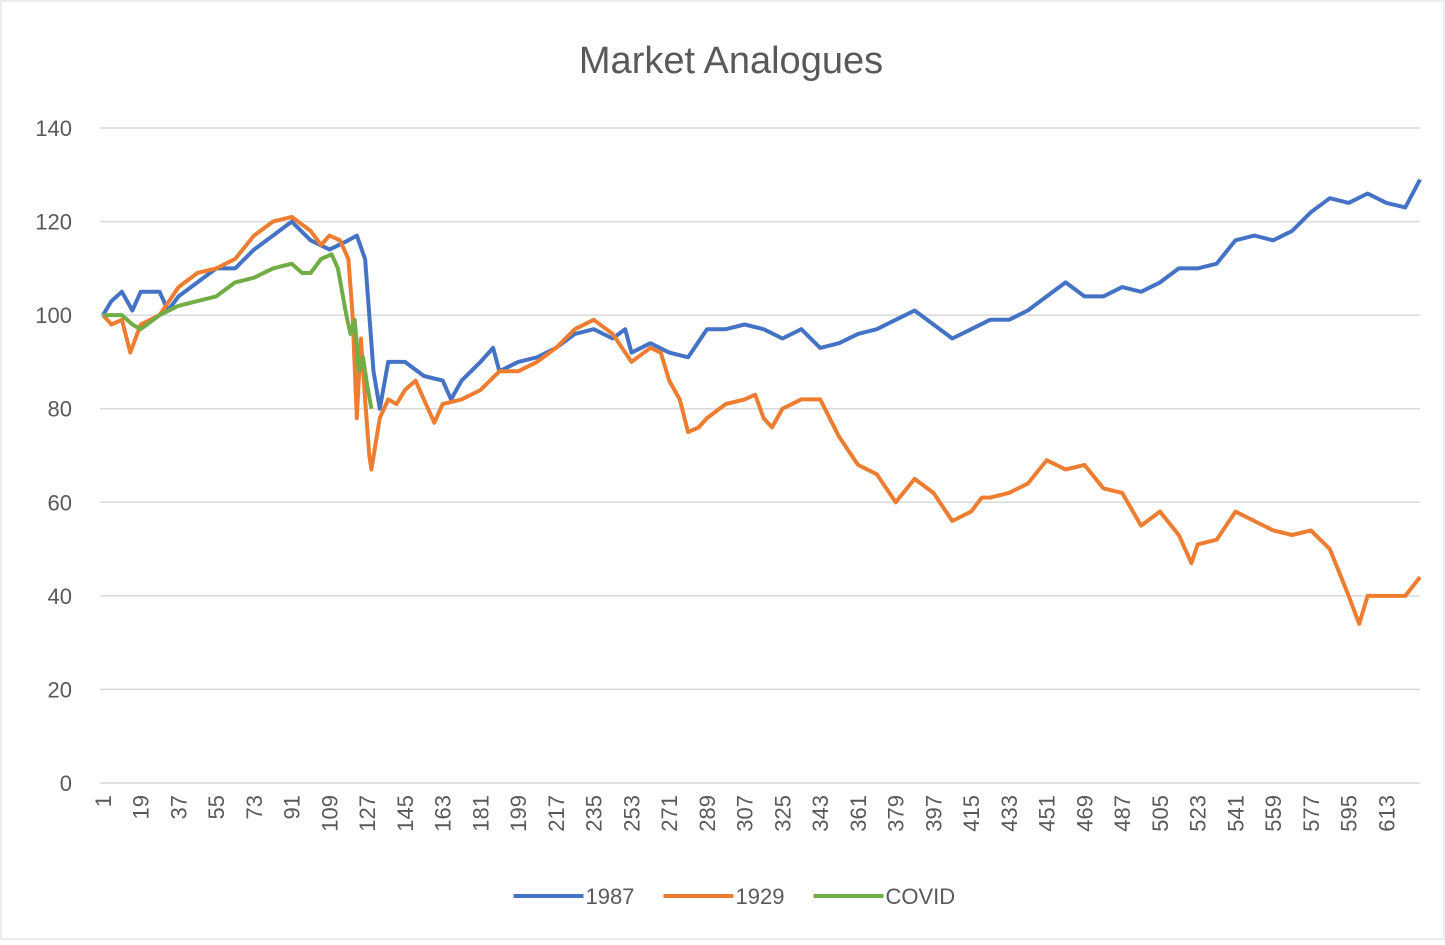 This screenshot has height=945, width=1445. What do you see at coordinates (782, 813) in the screenshot?
I see `x-tick-label: 325` at bounding box center [782, 813].